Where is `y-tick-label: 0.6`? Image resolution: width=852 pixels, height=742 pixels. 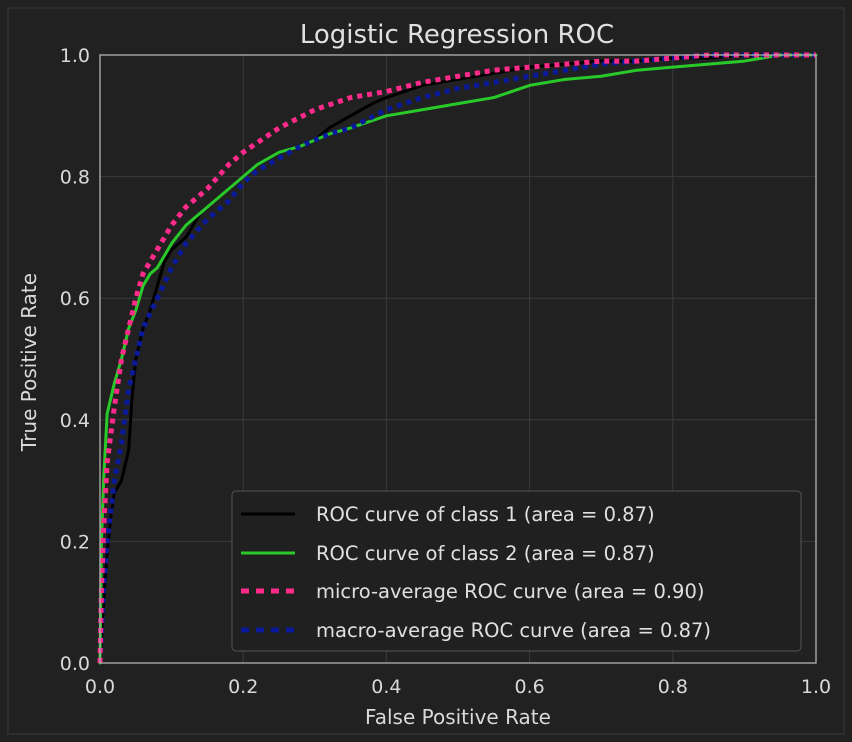
y-tick-label: 0.6 is located at coordinates (75, 299).